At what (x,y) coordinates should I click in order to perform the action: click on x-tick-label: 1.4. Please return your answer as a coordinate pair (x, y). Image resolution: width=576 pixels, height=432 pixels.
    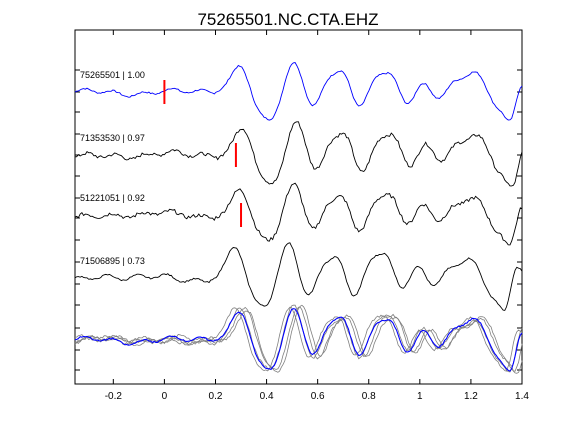
    Looking at the image, I should click on (522, 396).